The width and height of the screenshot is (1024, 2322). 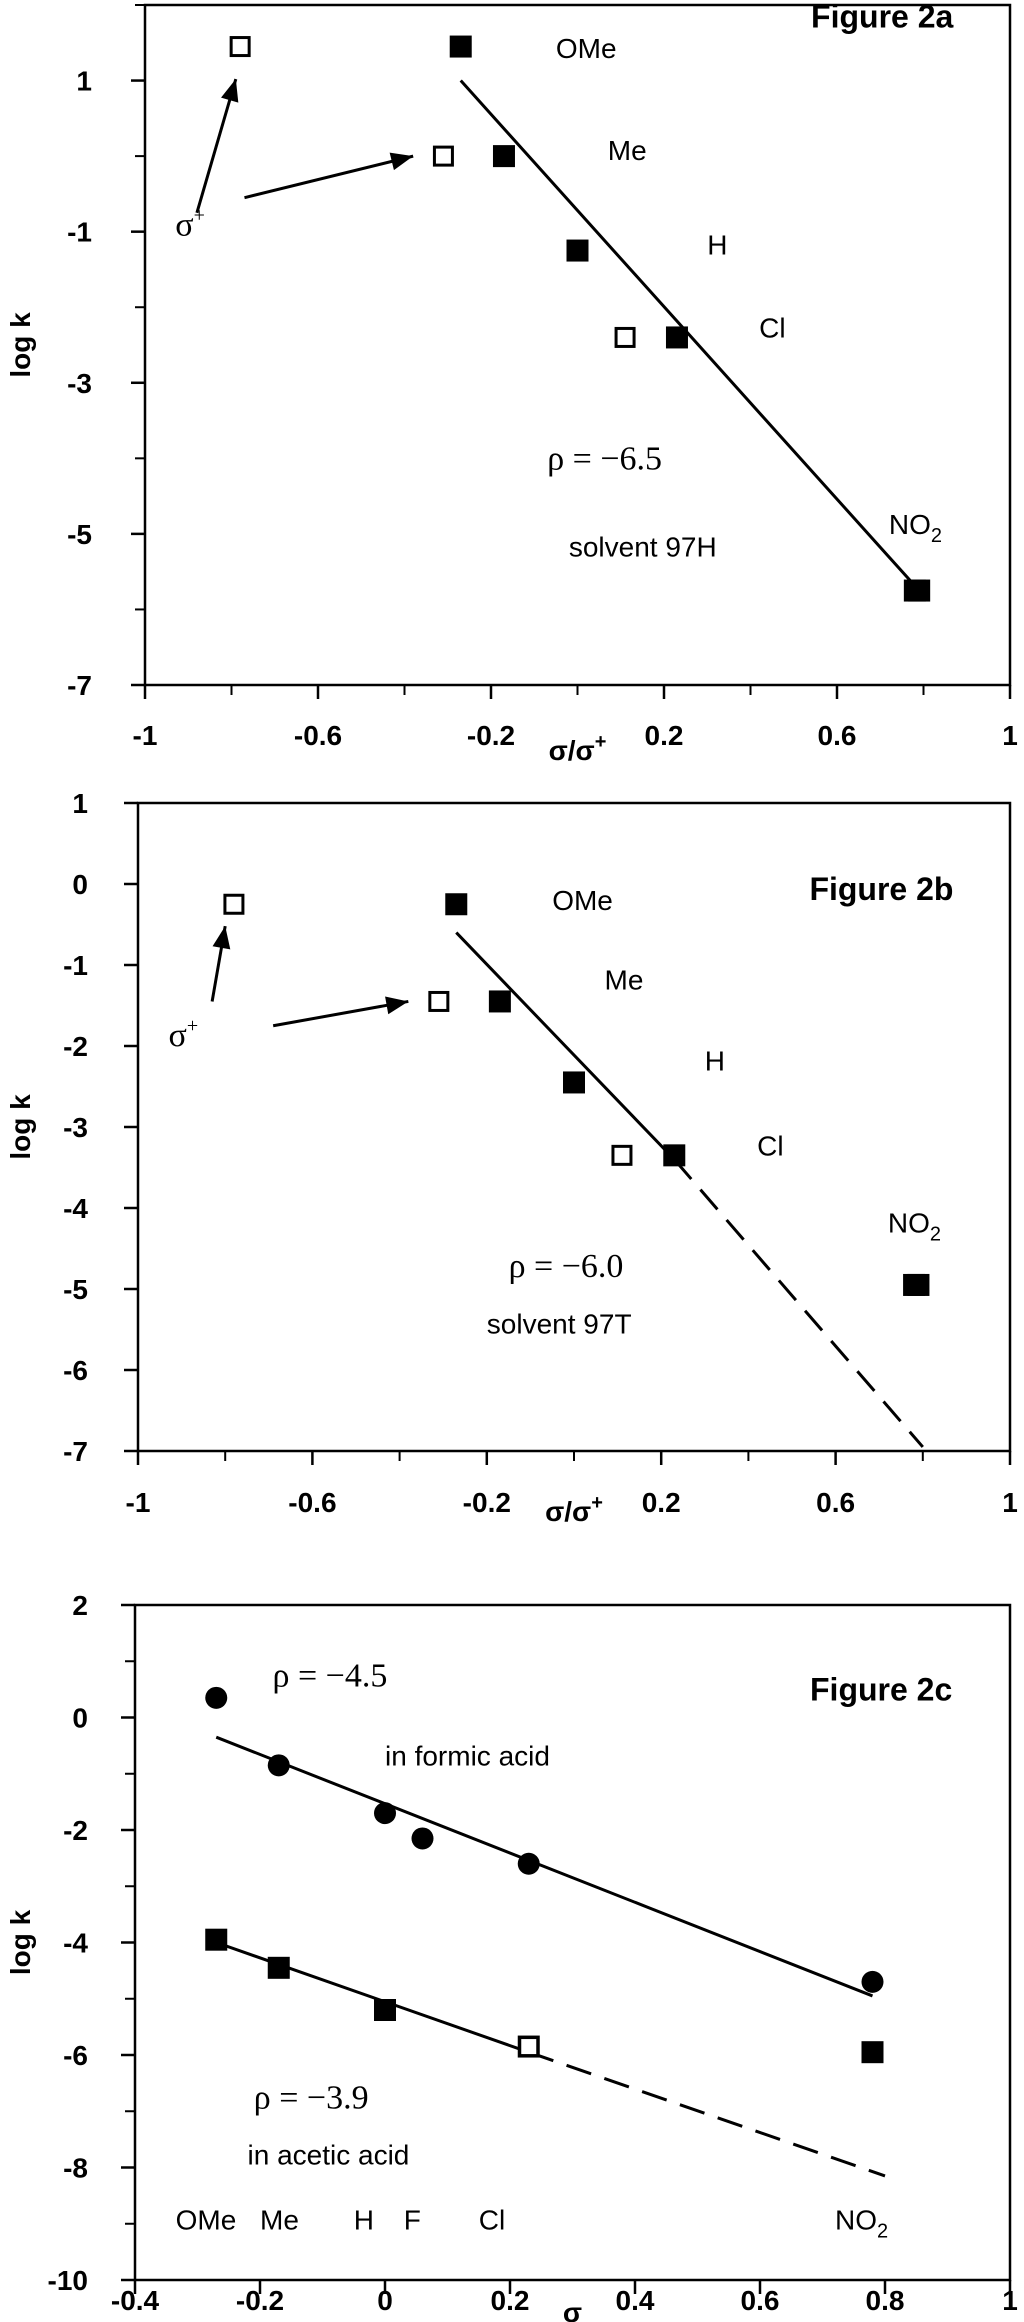 I want to click on x-axis-title: σ, so click(x=572, y=2309).